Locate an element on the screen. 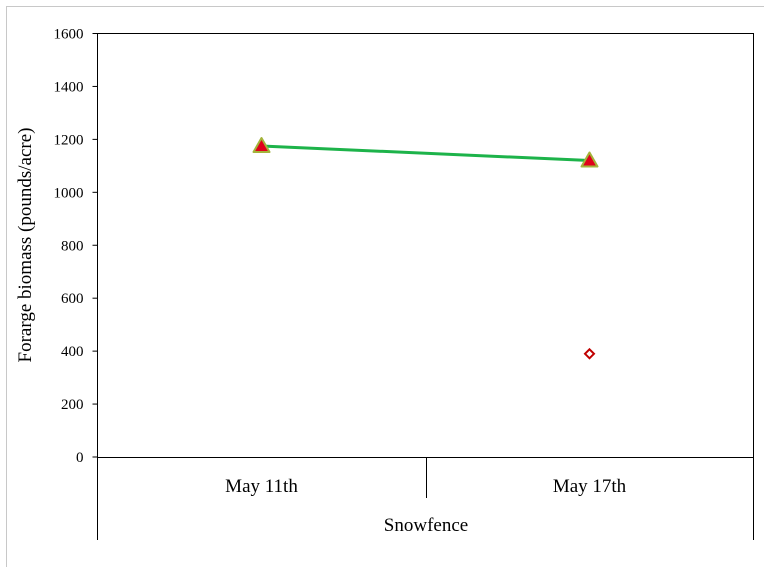 This screenshot has width=764, height=567. y-axis-title: Forarge biomass (pounds/acre) is located at coordinates (25, 245).